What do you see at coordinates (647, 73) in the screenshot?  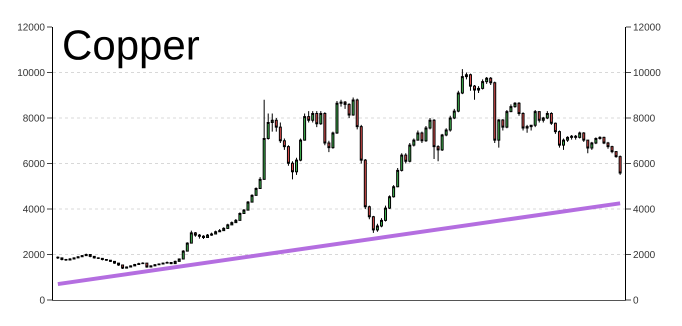 I see `y2-tick-label: 10000` at bounding box center [647, 73].